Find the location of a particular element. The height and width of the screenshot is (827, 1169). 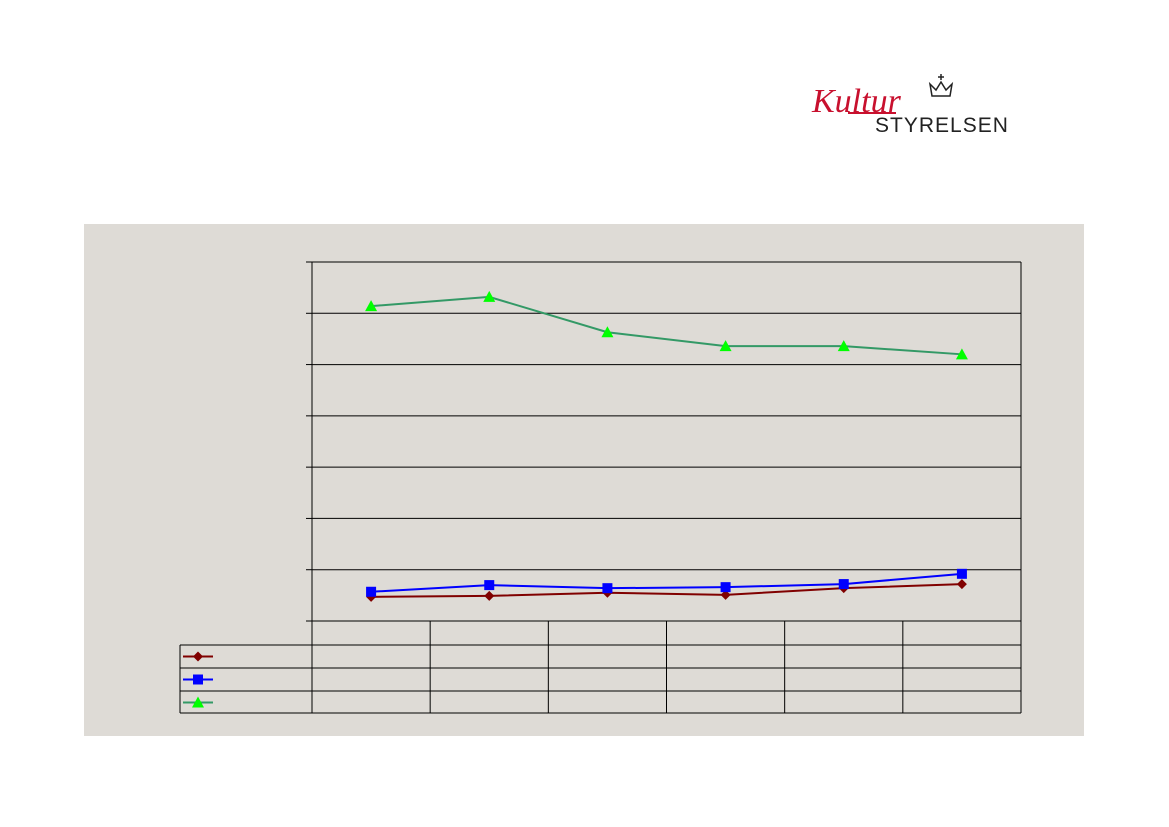

logo-word: STYRELSEN is located at coordinates (942, 125).